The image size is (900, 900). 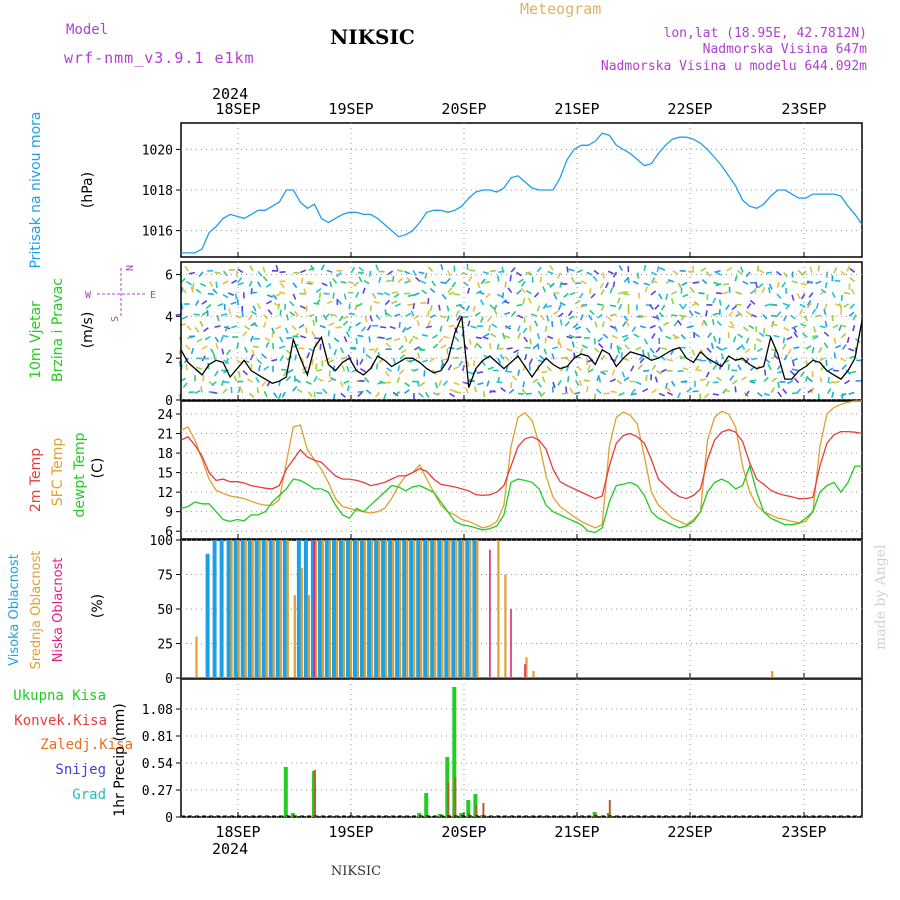 I want to click on compass-e: E, so click(x=153, y=295).